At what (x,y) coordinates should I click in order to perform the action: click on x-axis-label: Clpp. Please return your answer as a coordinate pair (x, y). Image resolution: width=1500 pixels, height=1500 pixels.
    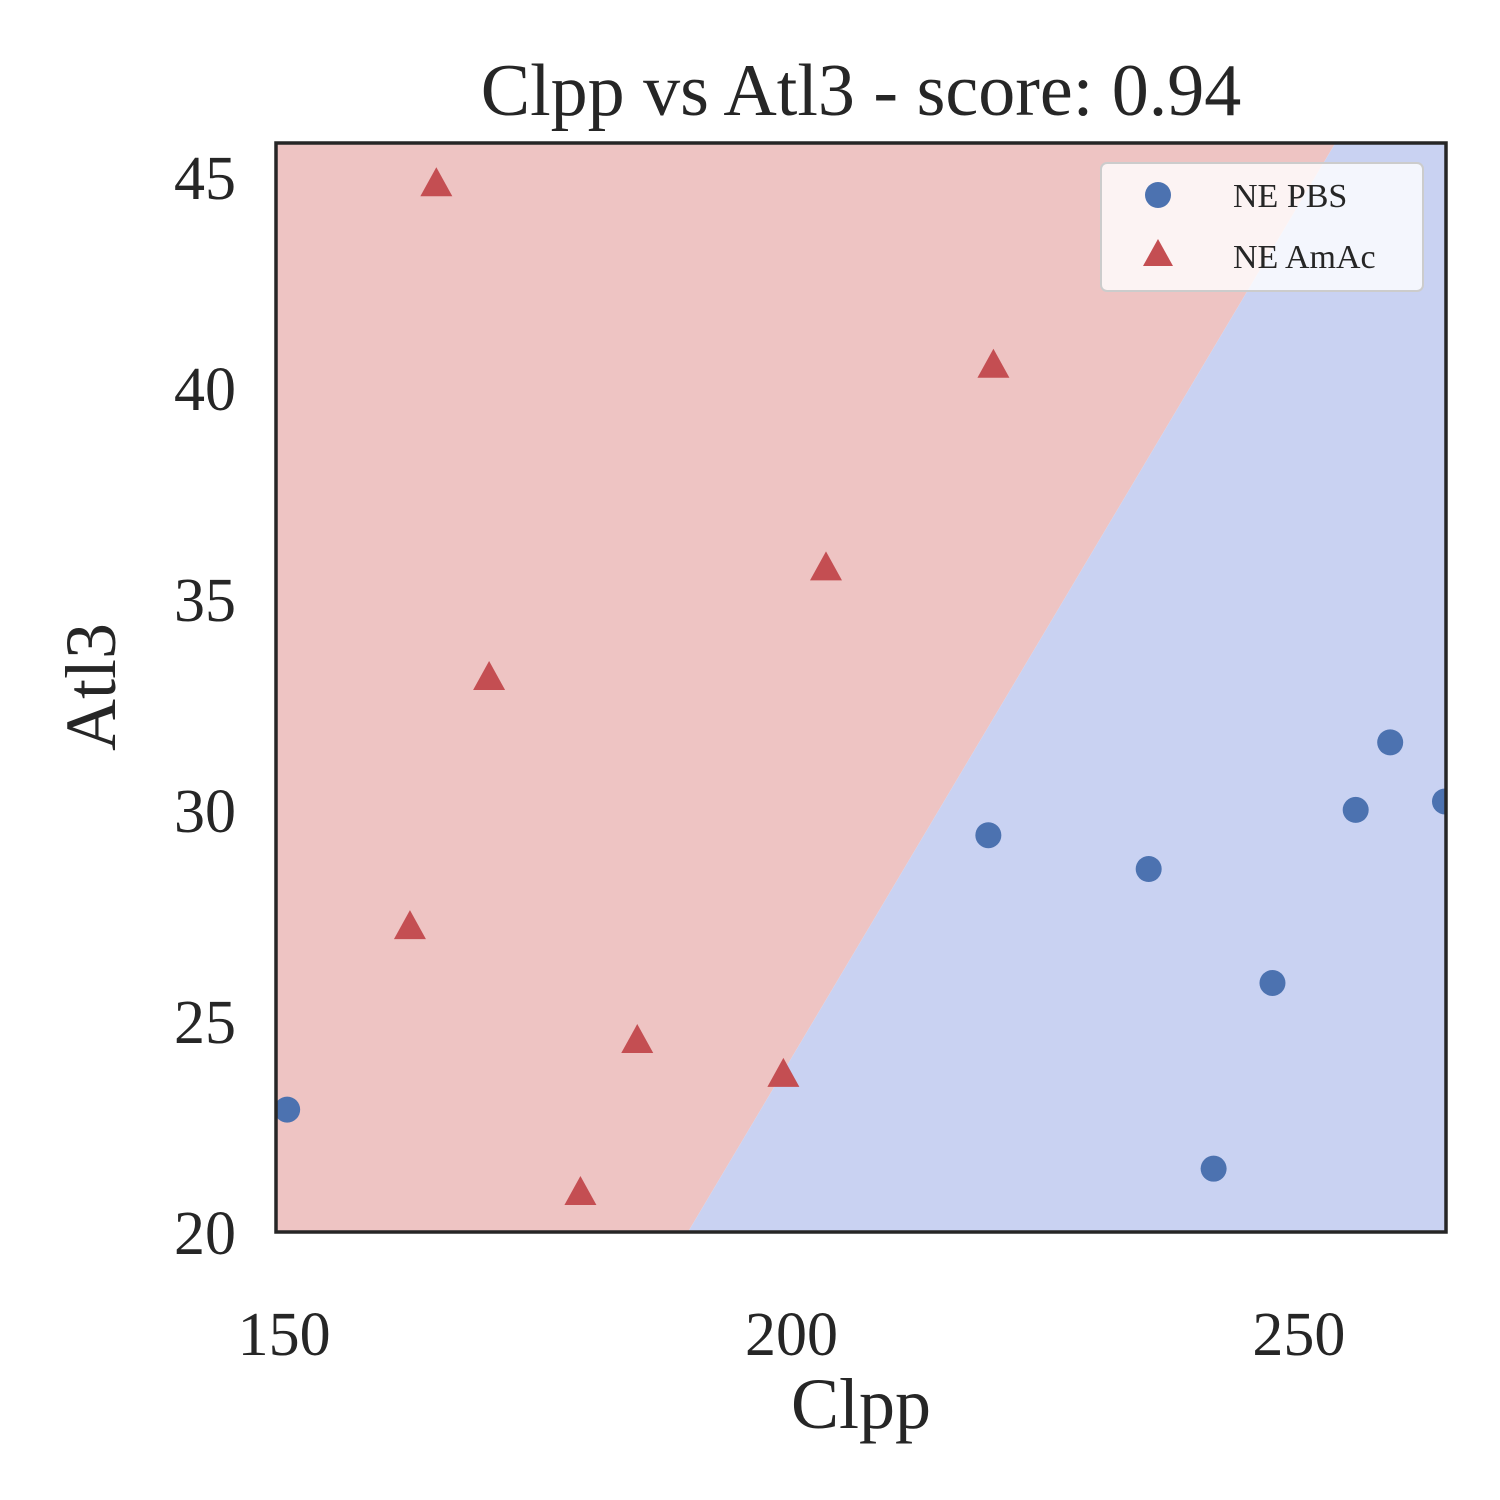
    Looking at the image, I should click on (861, 1404).